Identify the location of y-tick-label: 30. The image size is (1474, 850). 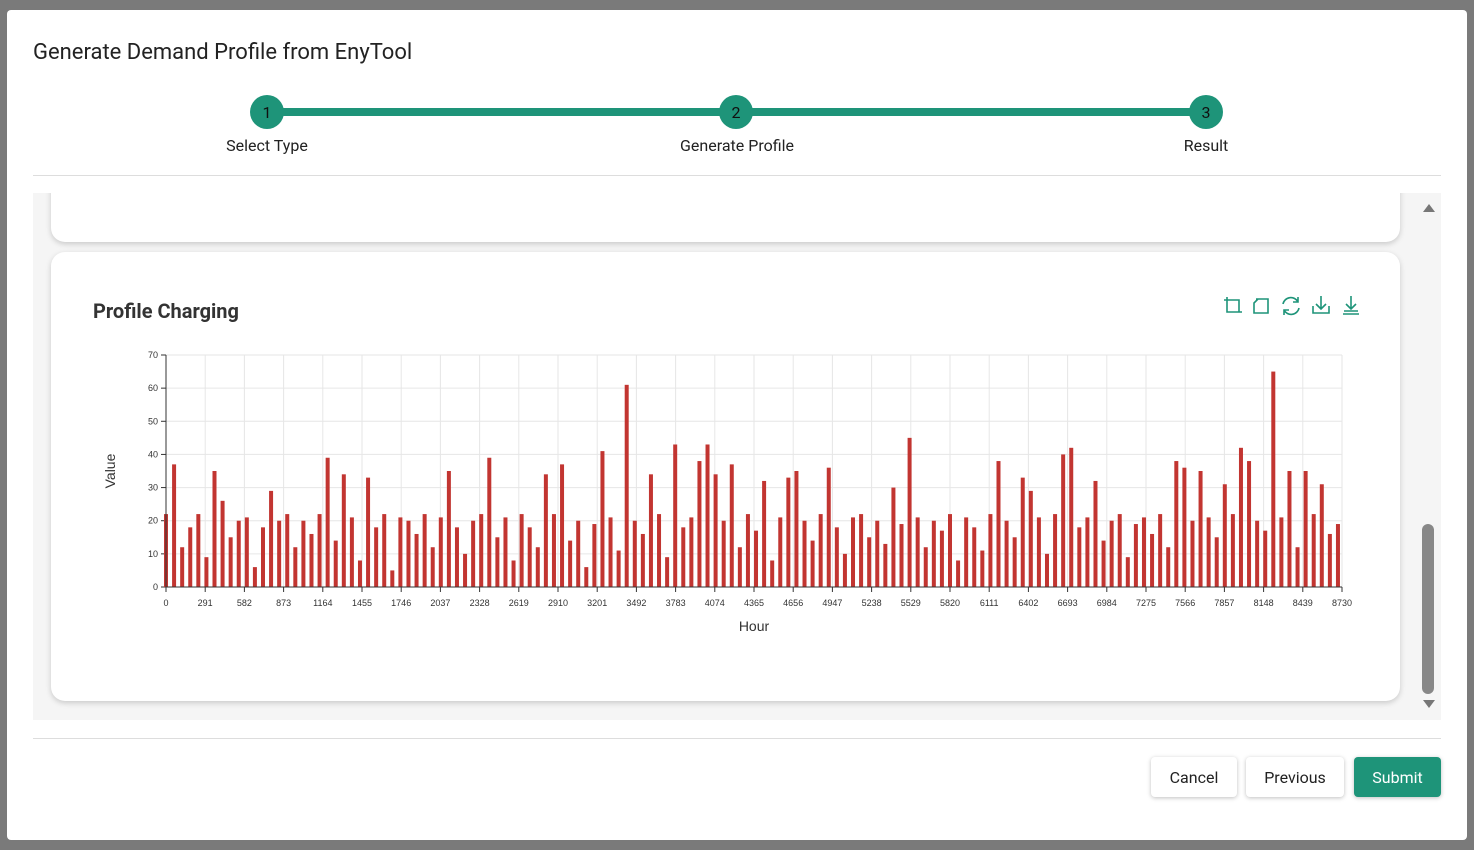
(153, 488).